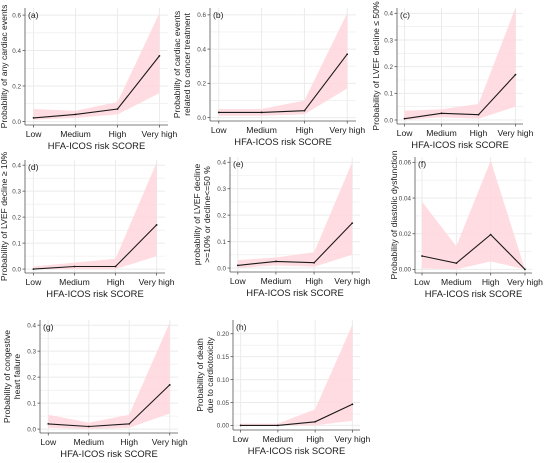 The image size is (550, 463). What do you see at coordinates (376, 66) in the screenshot?
I see `y-axis-title: Probability of LVEF decline ≤ 50%` at bounding box center [376, 66].